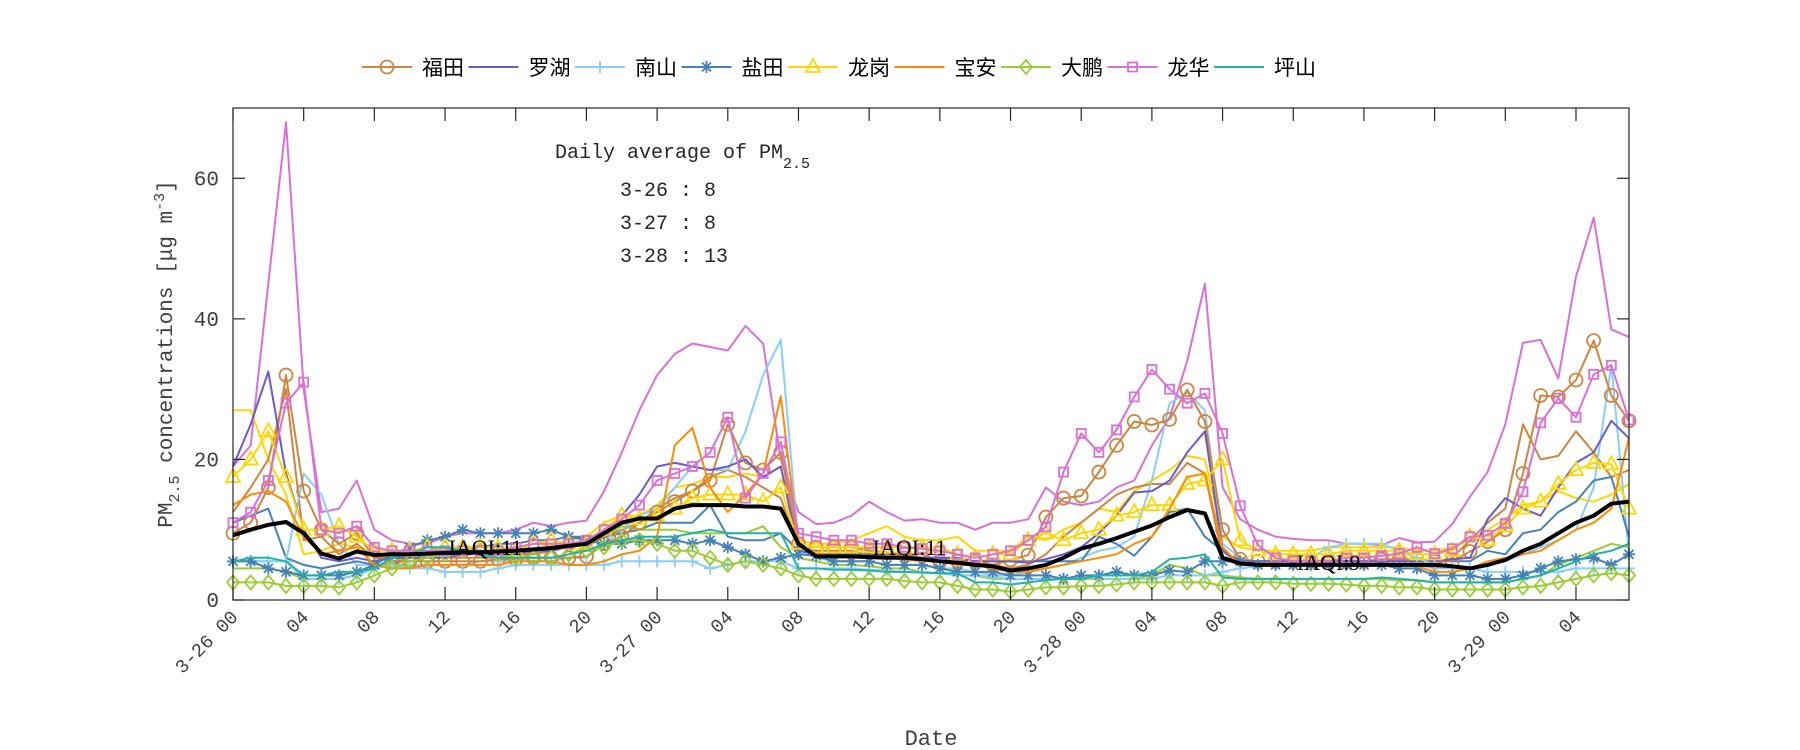  Describe the element at coordinates (550, 68) in the screenshot. I see `legend-label: 罗湖` at that location.